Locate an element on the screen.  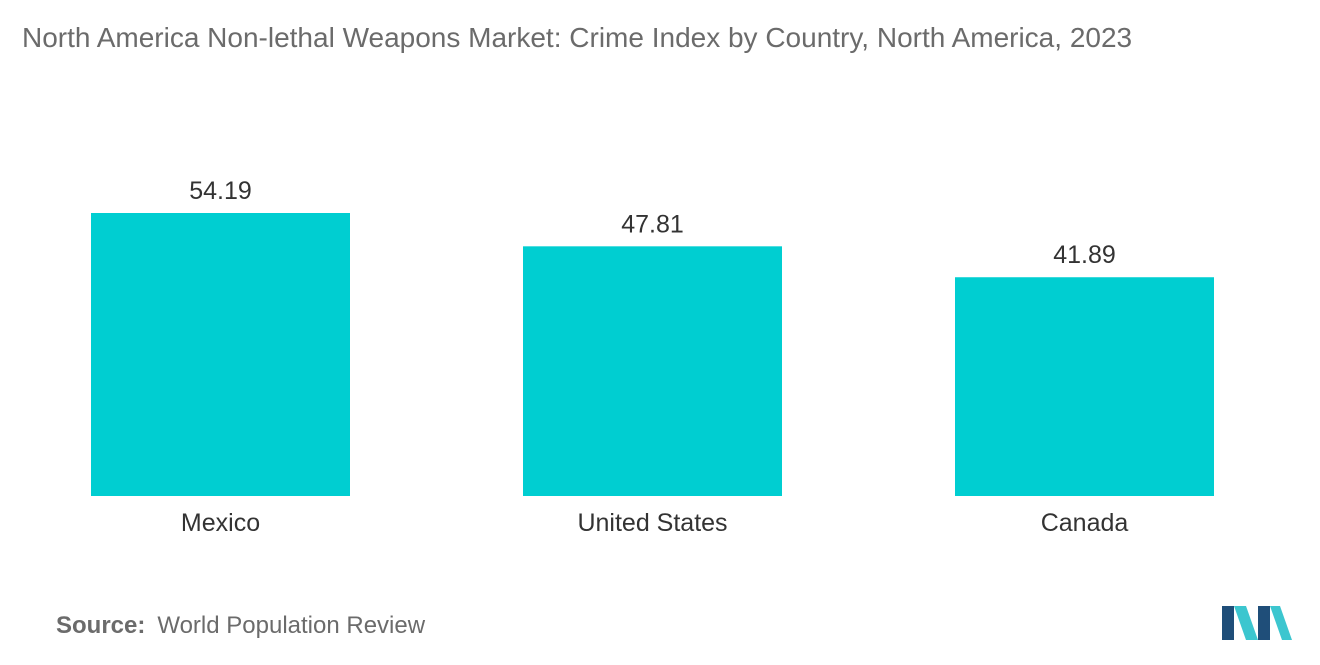
bar-mexico is located at coordinates (220, 354).